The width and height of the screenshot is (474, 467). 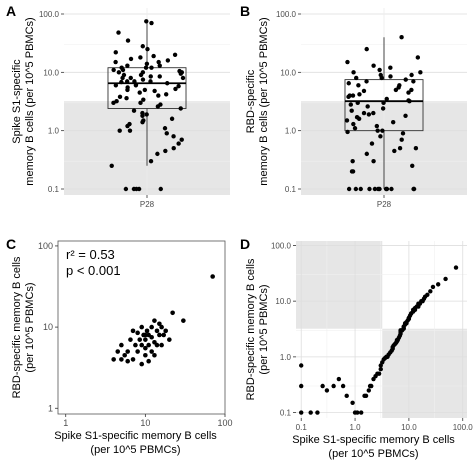 I want to click on x-tick-label: 0.1, so click(x=302, y=427).